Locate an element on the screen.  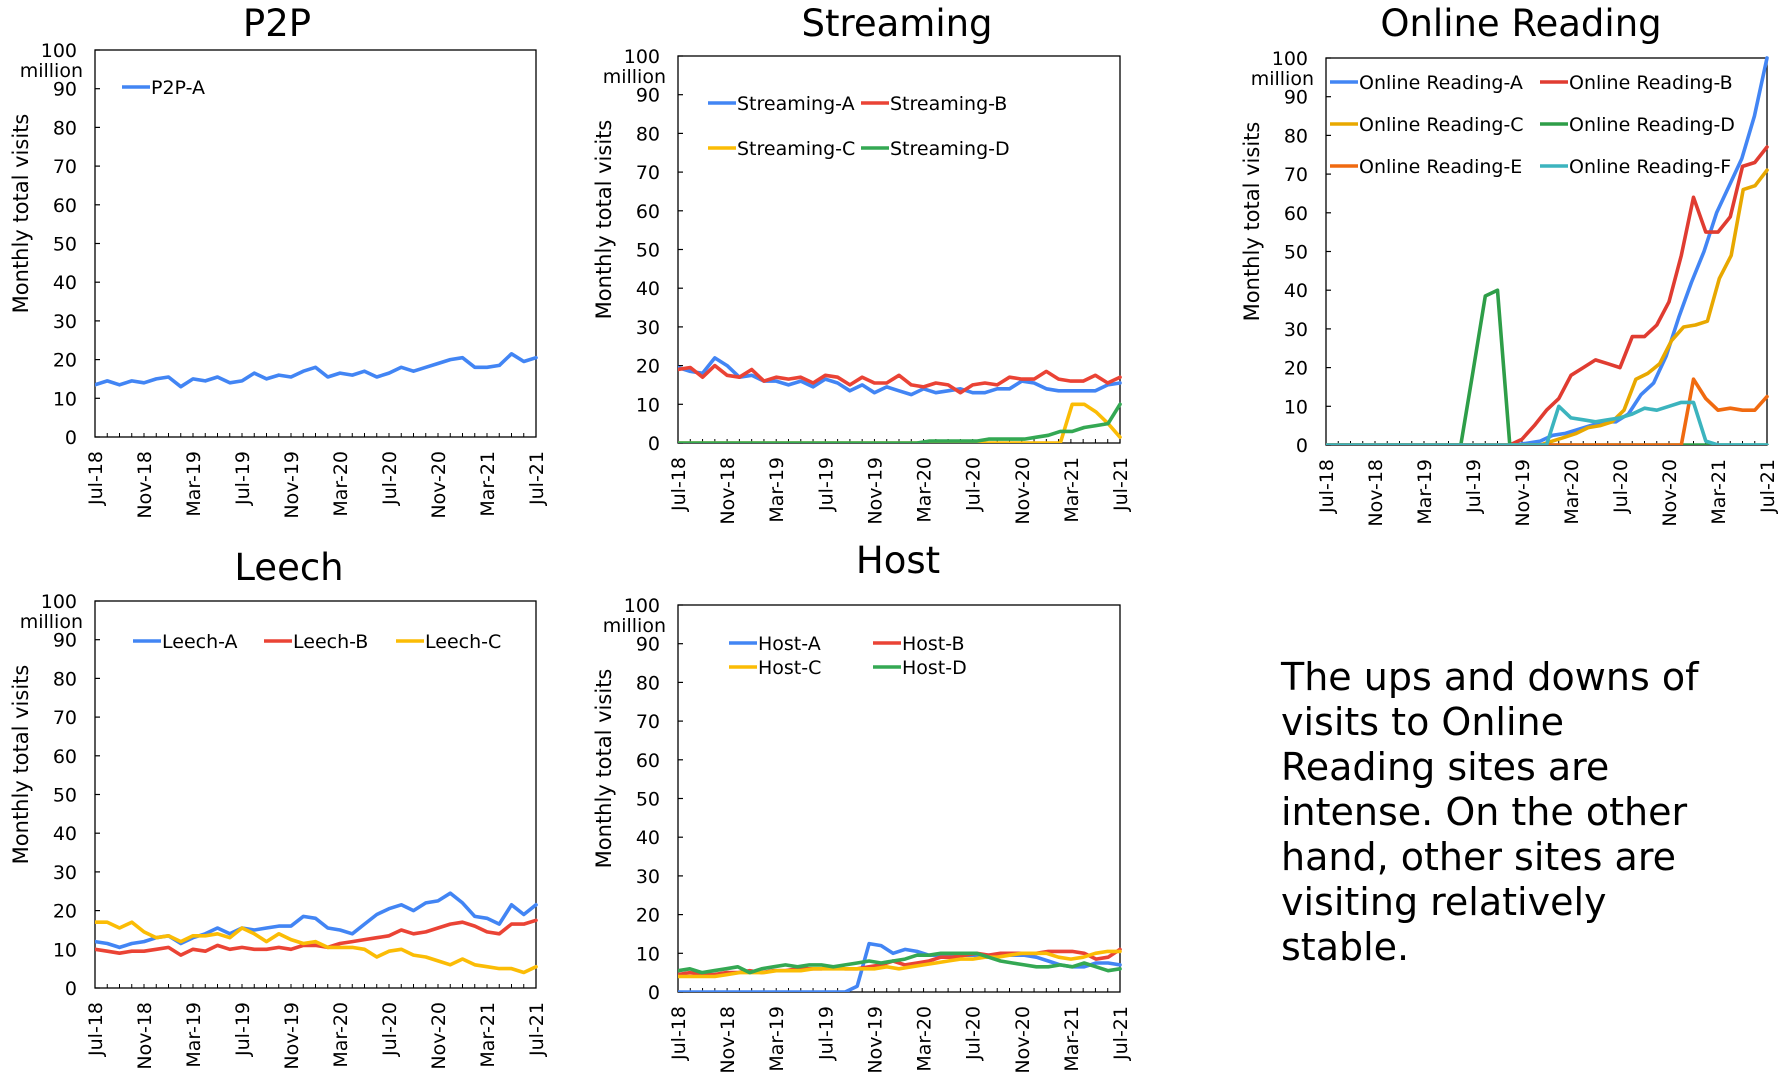
legend-label: Leech-A is located at coordinates (200, 642).